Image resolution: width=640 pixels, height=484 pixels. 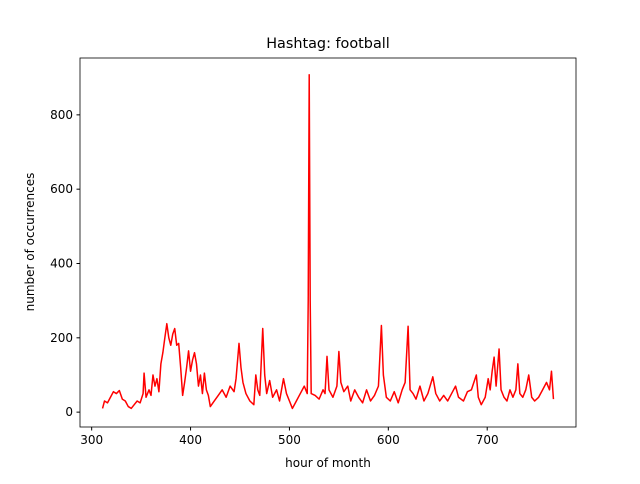 What do you see at coordinates (289, 440) in the screenshot?
I see `x-tick-label: 500` at bounding box center [289, 440].